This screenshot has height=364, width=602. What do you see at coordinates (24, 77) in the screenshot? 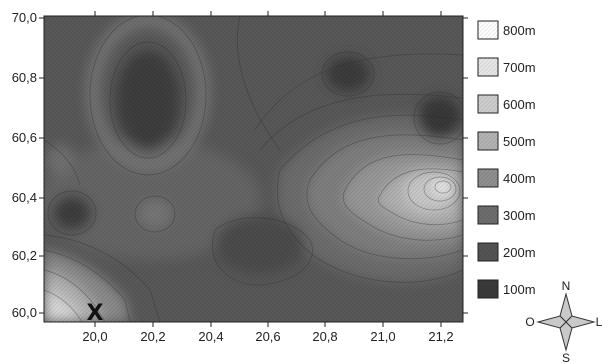
I see `y-tick-label: 60,8` at bounding box center [24, 77].